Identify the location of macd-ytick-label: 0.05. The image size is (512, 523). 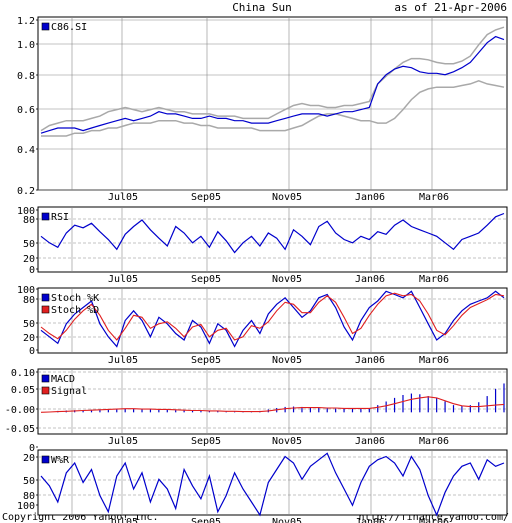
(23, 390).